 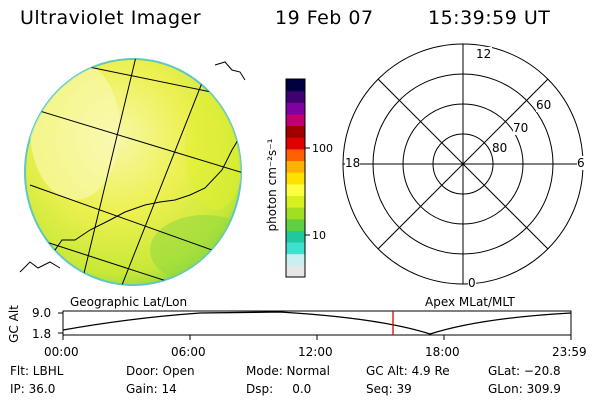 What do you see at coordinates (188, 352) in the screenshot?
I see `orbit-x-tick: 06:00` at bounding box center [188, 352].